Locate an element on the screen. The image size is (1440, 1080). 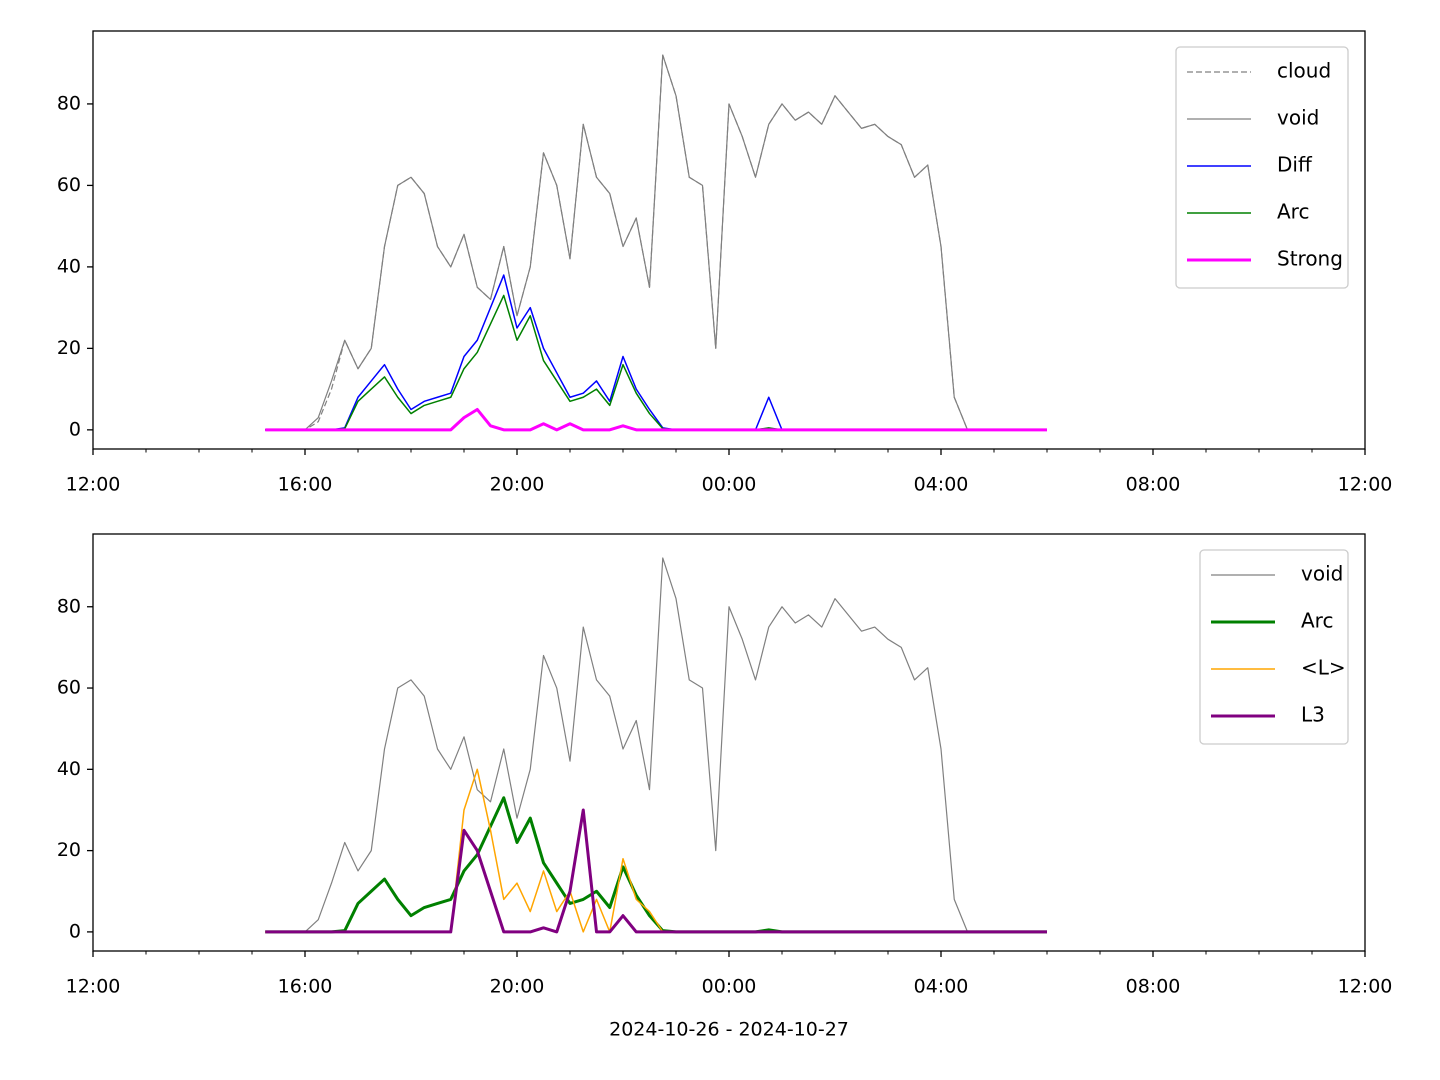
legend-label: cloud is located at coordinates (1304, 71).